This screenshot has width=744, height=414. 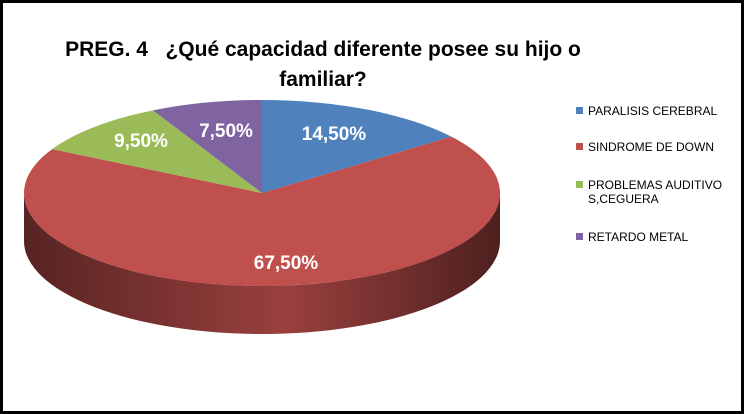 I want to click on legend-item: SINDROME DE DOWN, so click(x=660, y=147).